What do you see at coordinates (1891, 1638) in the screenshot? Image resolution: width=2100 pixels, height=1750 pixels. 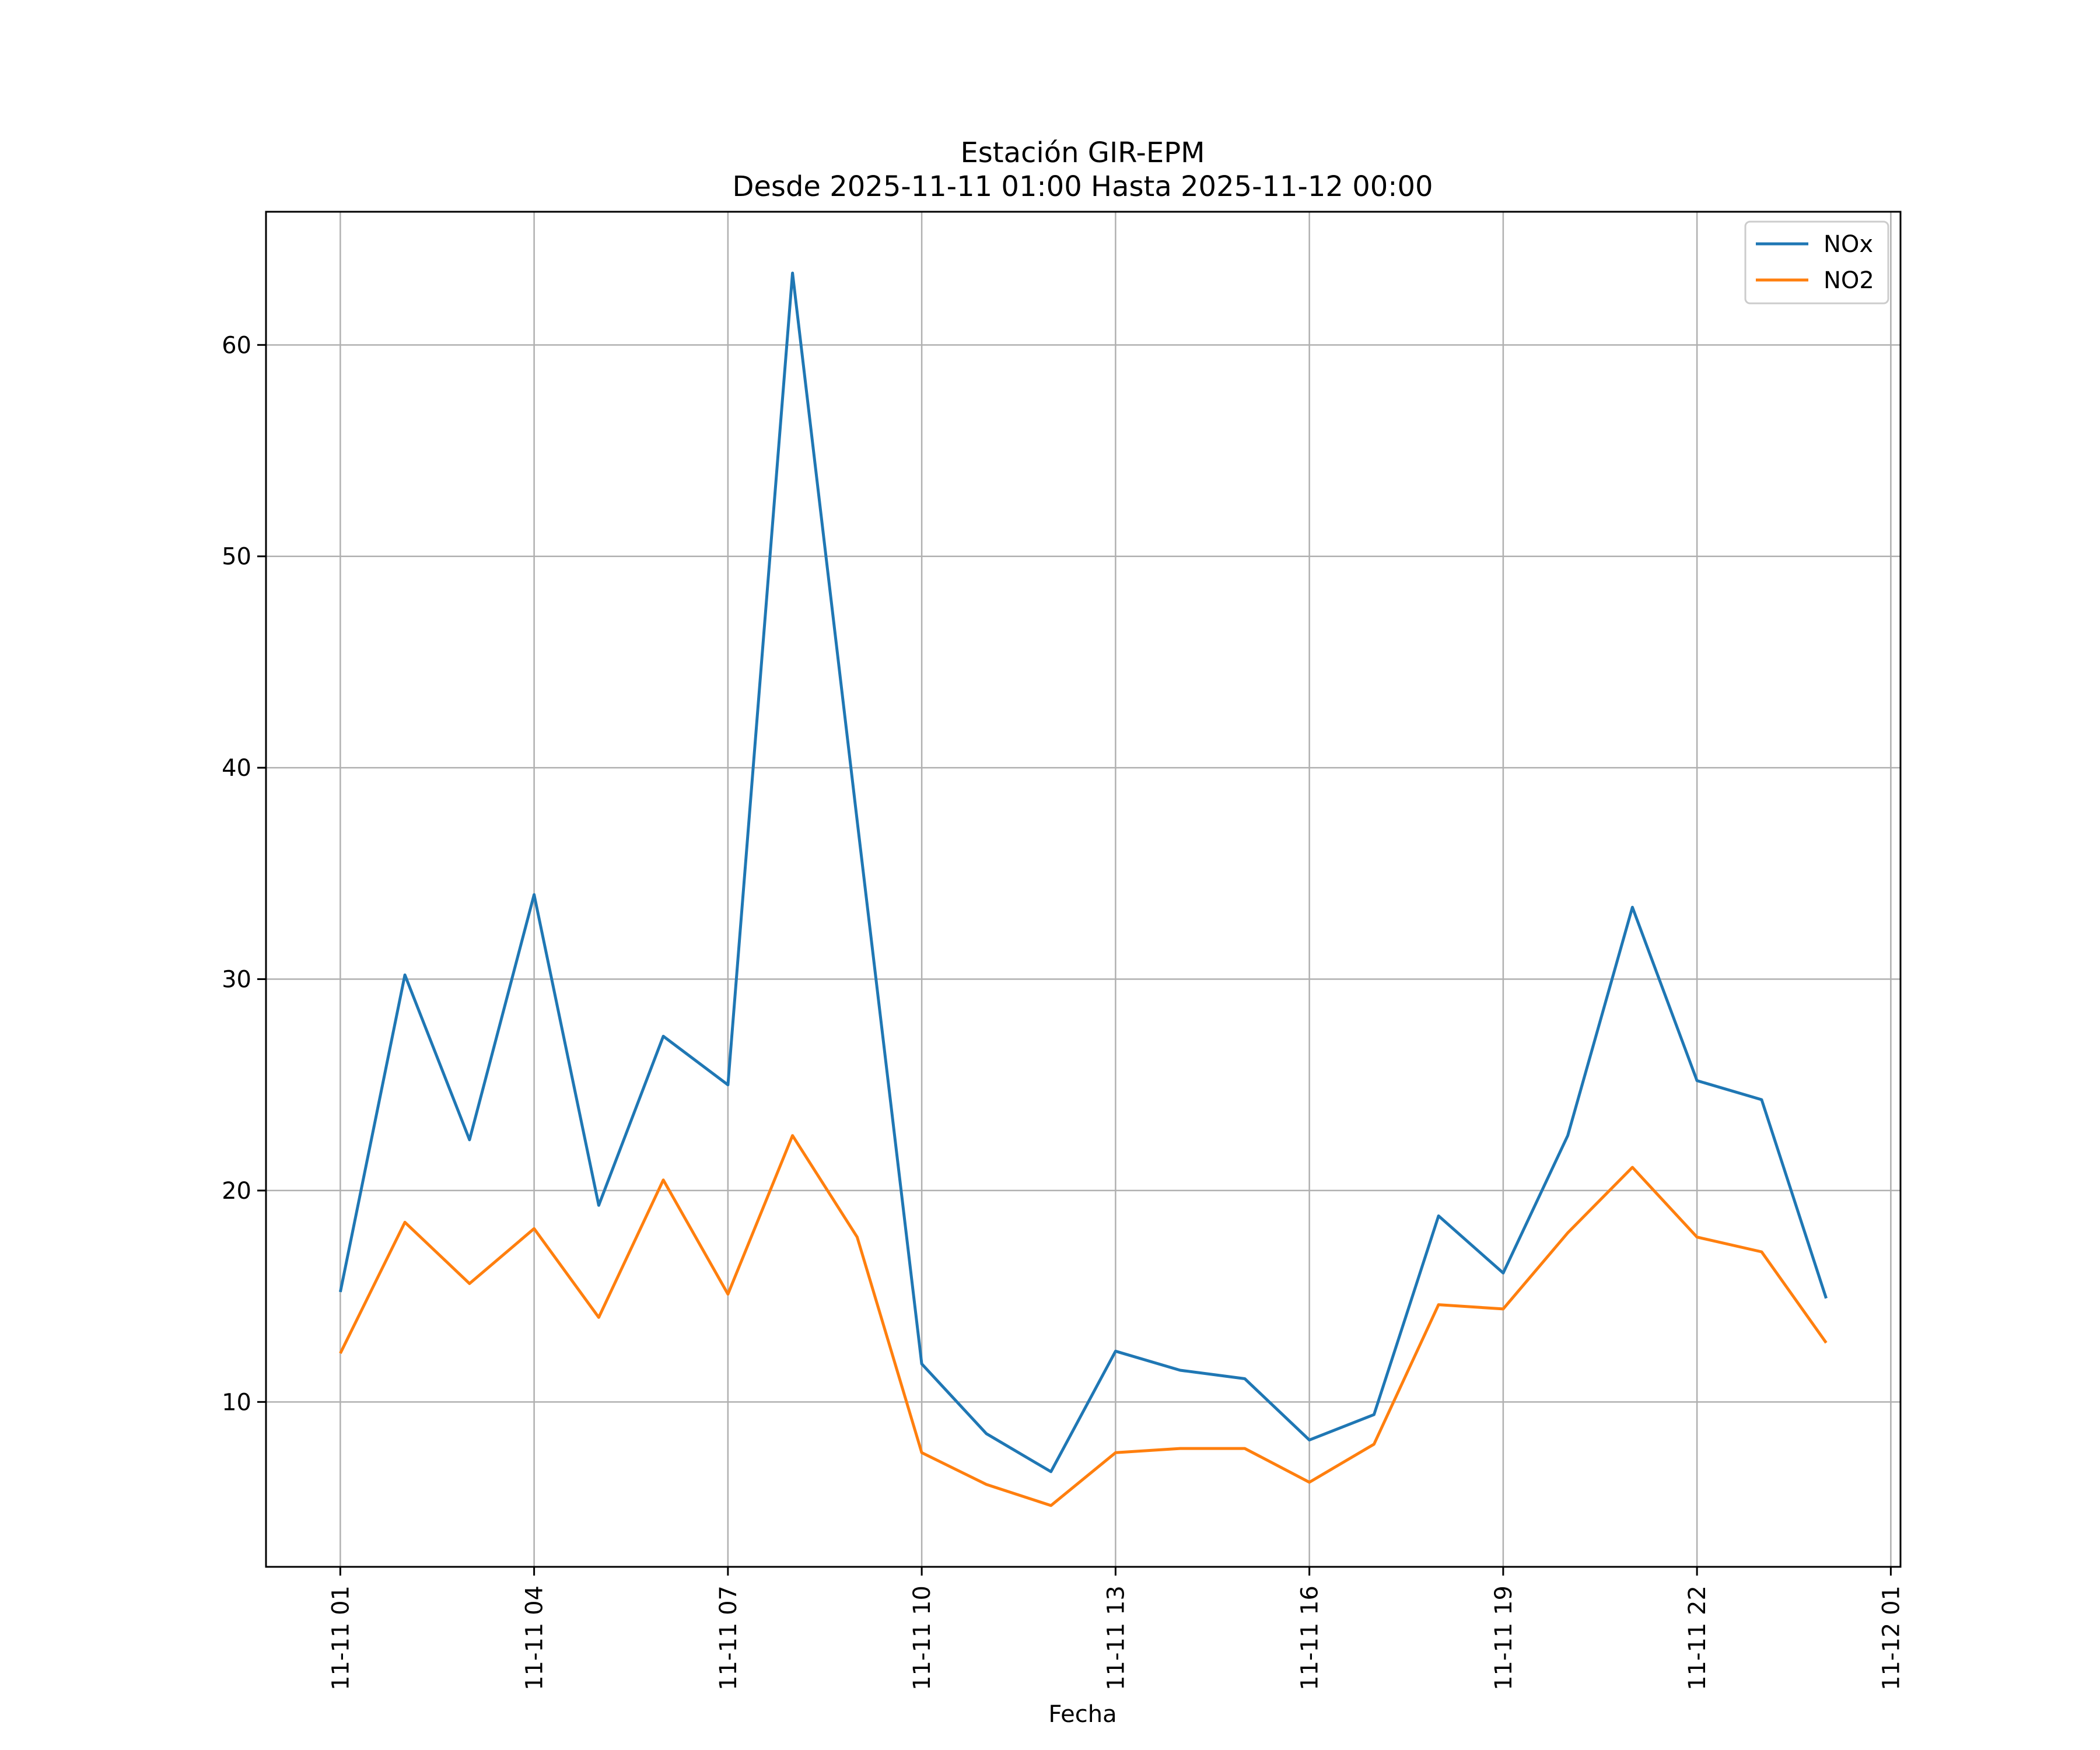 I see `x-tick-label: 11-12 01` at bounding box center [1891, 1638].